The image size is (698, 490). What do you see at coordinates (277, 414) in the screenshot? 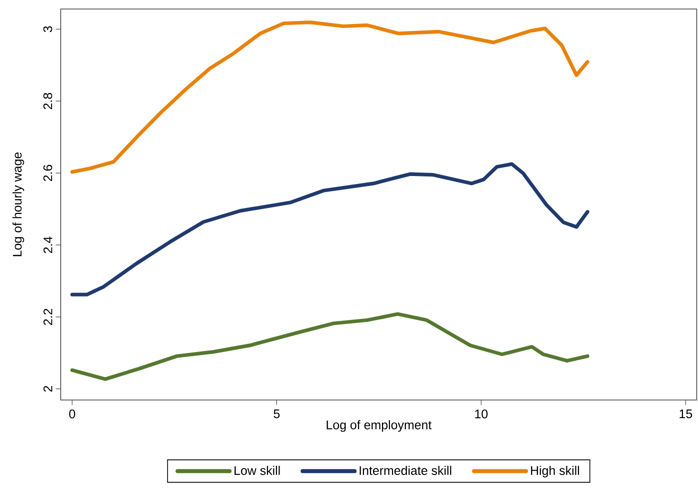
I see `x-tick-label: 5` at bounding box center [277, 414].